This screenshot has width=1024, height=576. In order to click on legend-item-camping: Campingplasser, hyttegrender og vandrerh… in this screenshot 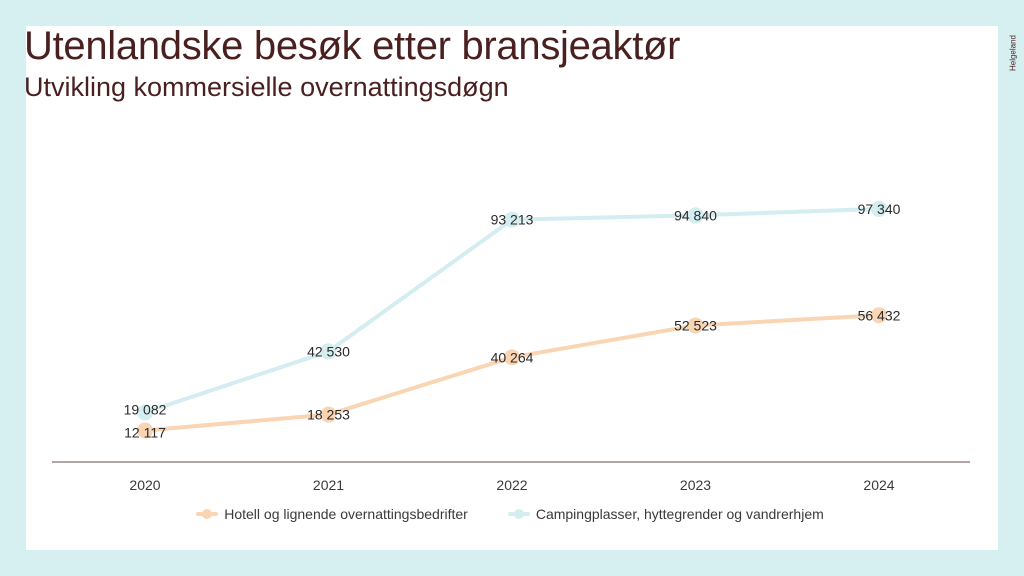, I will do `click(665, 514)`.